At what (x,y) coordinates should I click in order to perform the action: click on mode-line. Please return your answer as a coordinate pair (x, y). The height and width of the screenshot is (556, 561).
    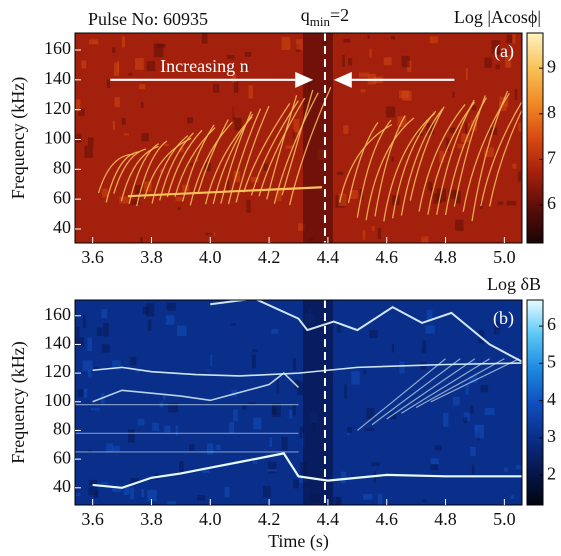
    Looking at the image, I should click on (460, 383).